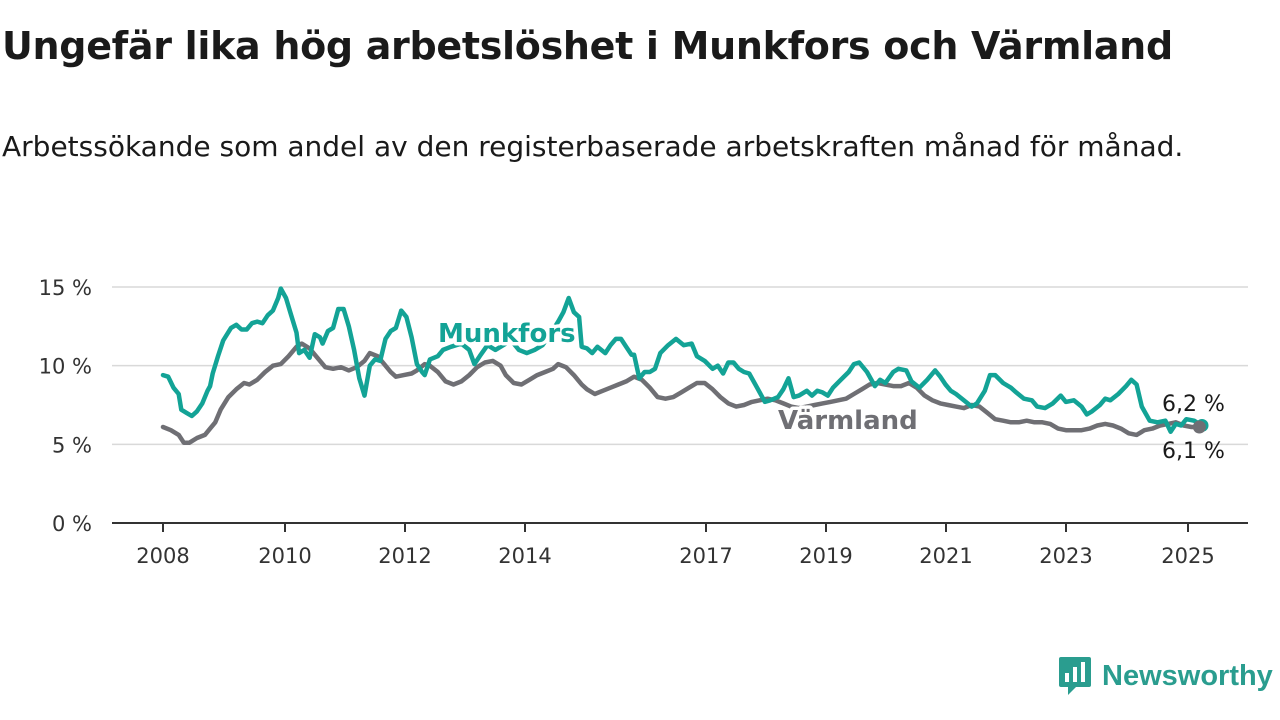 The height and width of the screenshot is (720, 1280). I want to click on y-tick-label: 5 %, so click(72, 445).